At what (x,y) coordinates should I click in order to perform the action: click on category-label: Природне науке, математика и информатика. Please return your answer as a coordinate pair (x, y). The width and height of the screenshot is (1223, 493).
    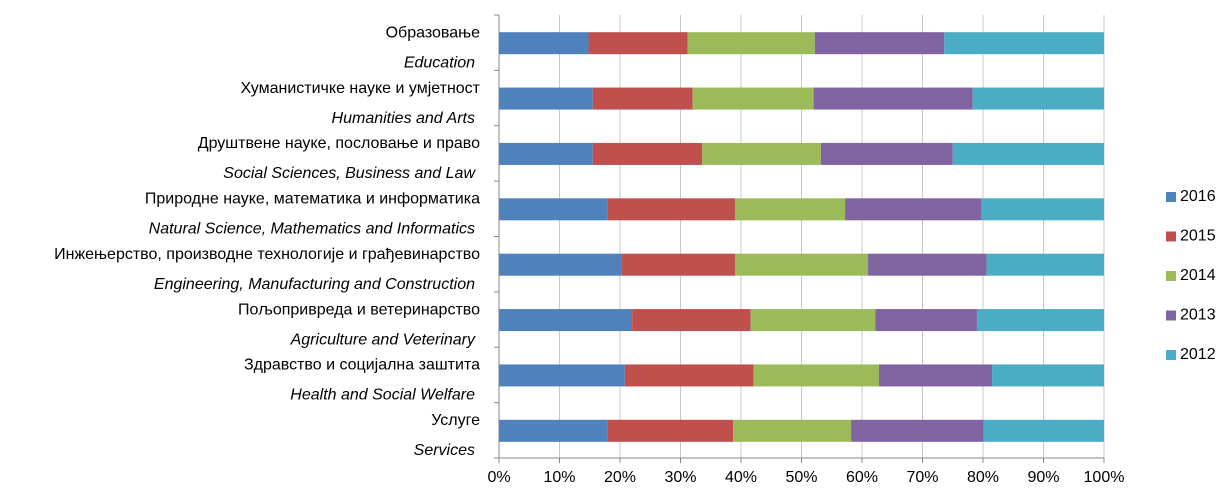
    Looking at the image, I should click on (312, 199).